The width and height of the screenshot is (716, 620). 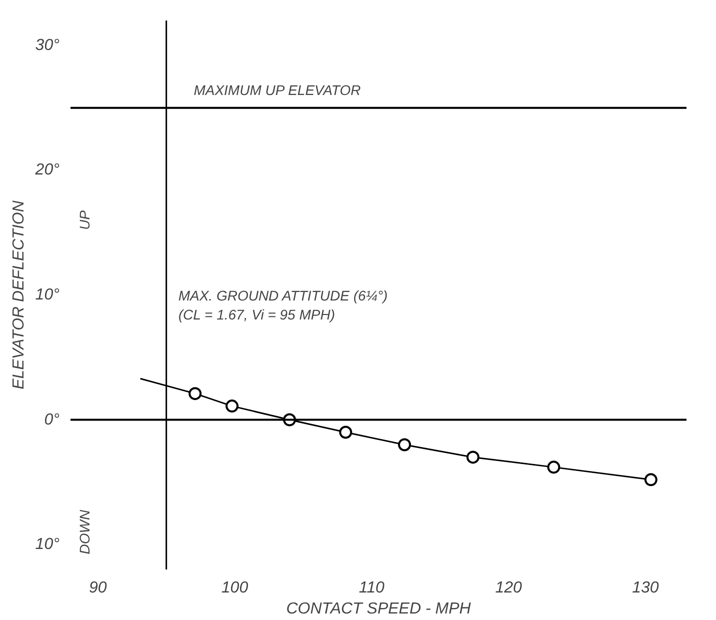 What do you see at coordinates (47, 45) in the screenshot?
I see `y-tick-label: 30°` at bounding box center [47, 45].